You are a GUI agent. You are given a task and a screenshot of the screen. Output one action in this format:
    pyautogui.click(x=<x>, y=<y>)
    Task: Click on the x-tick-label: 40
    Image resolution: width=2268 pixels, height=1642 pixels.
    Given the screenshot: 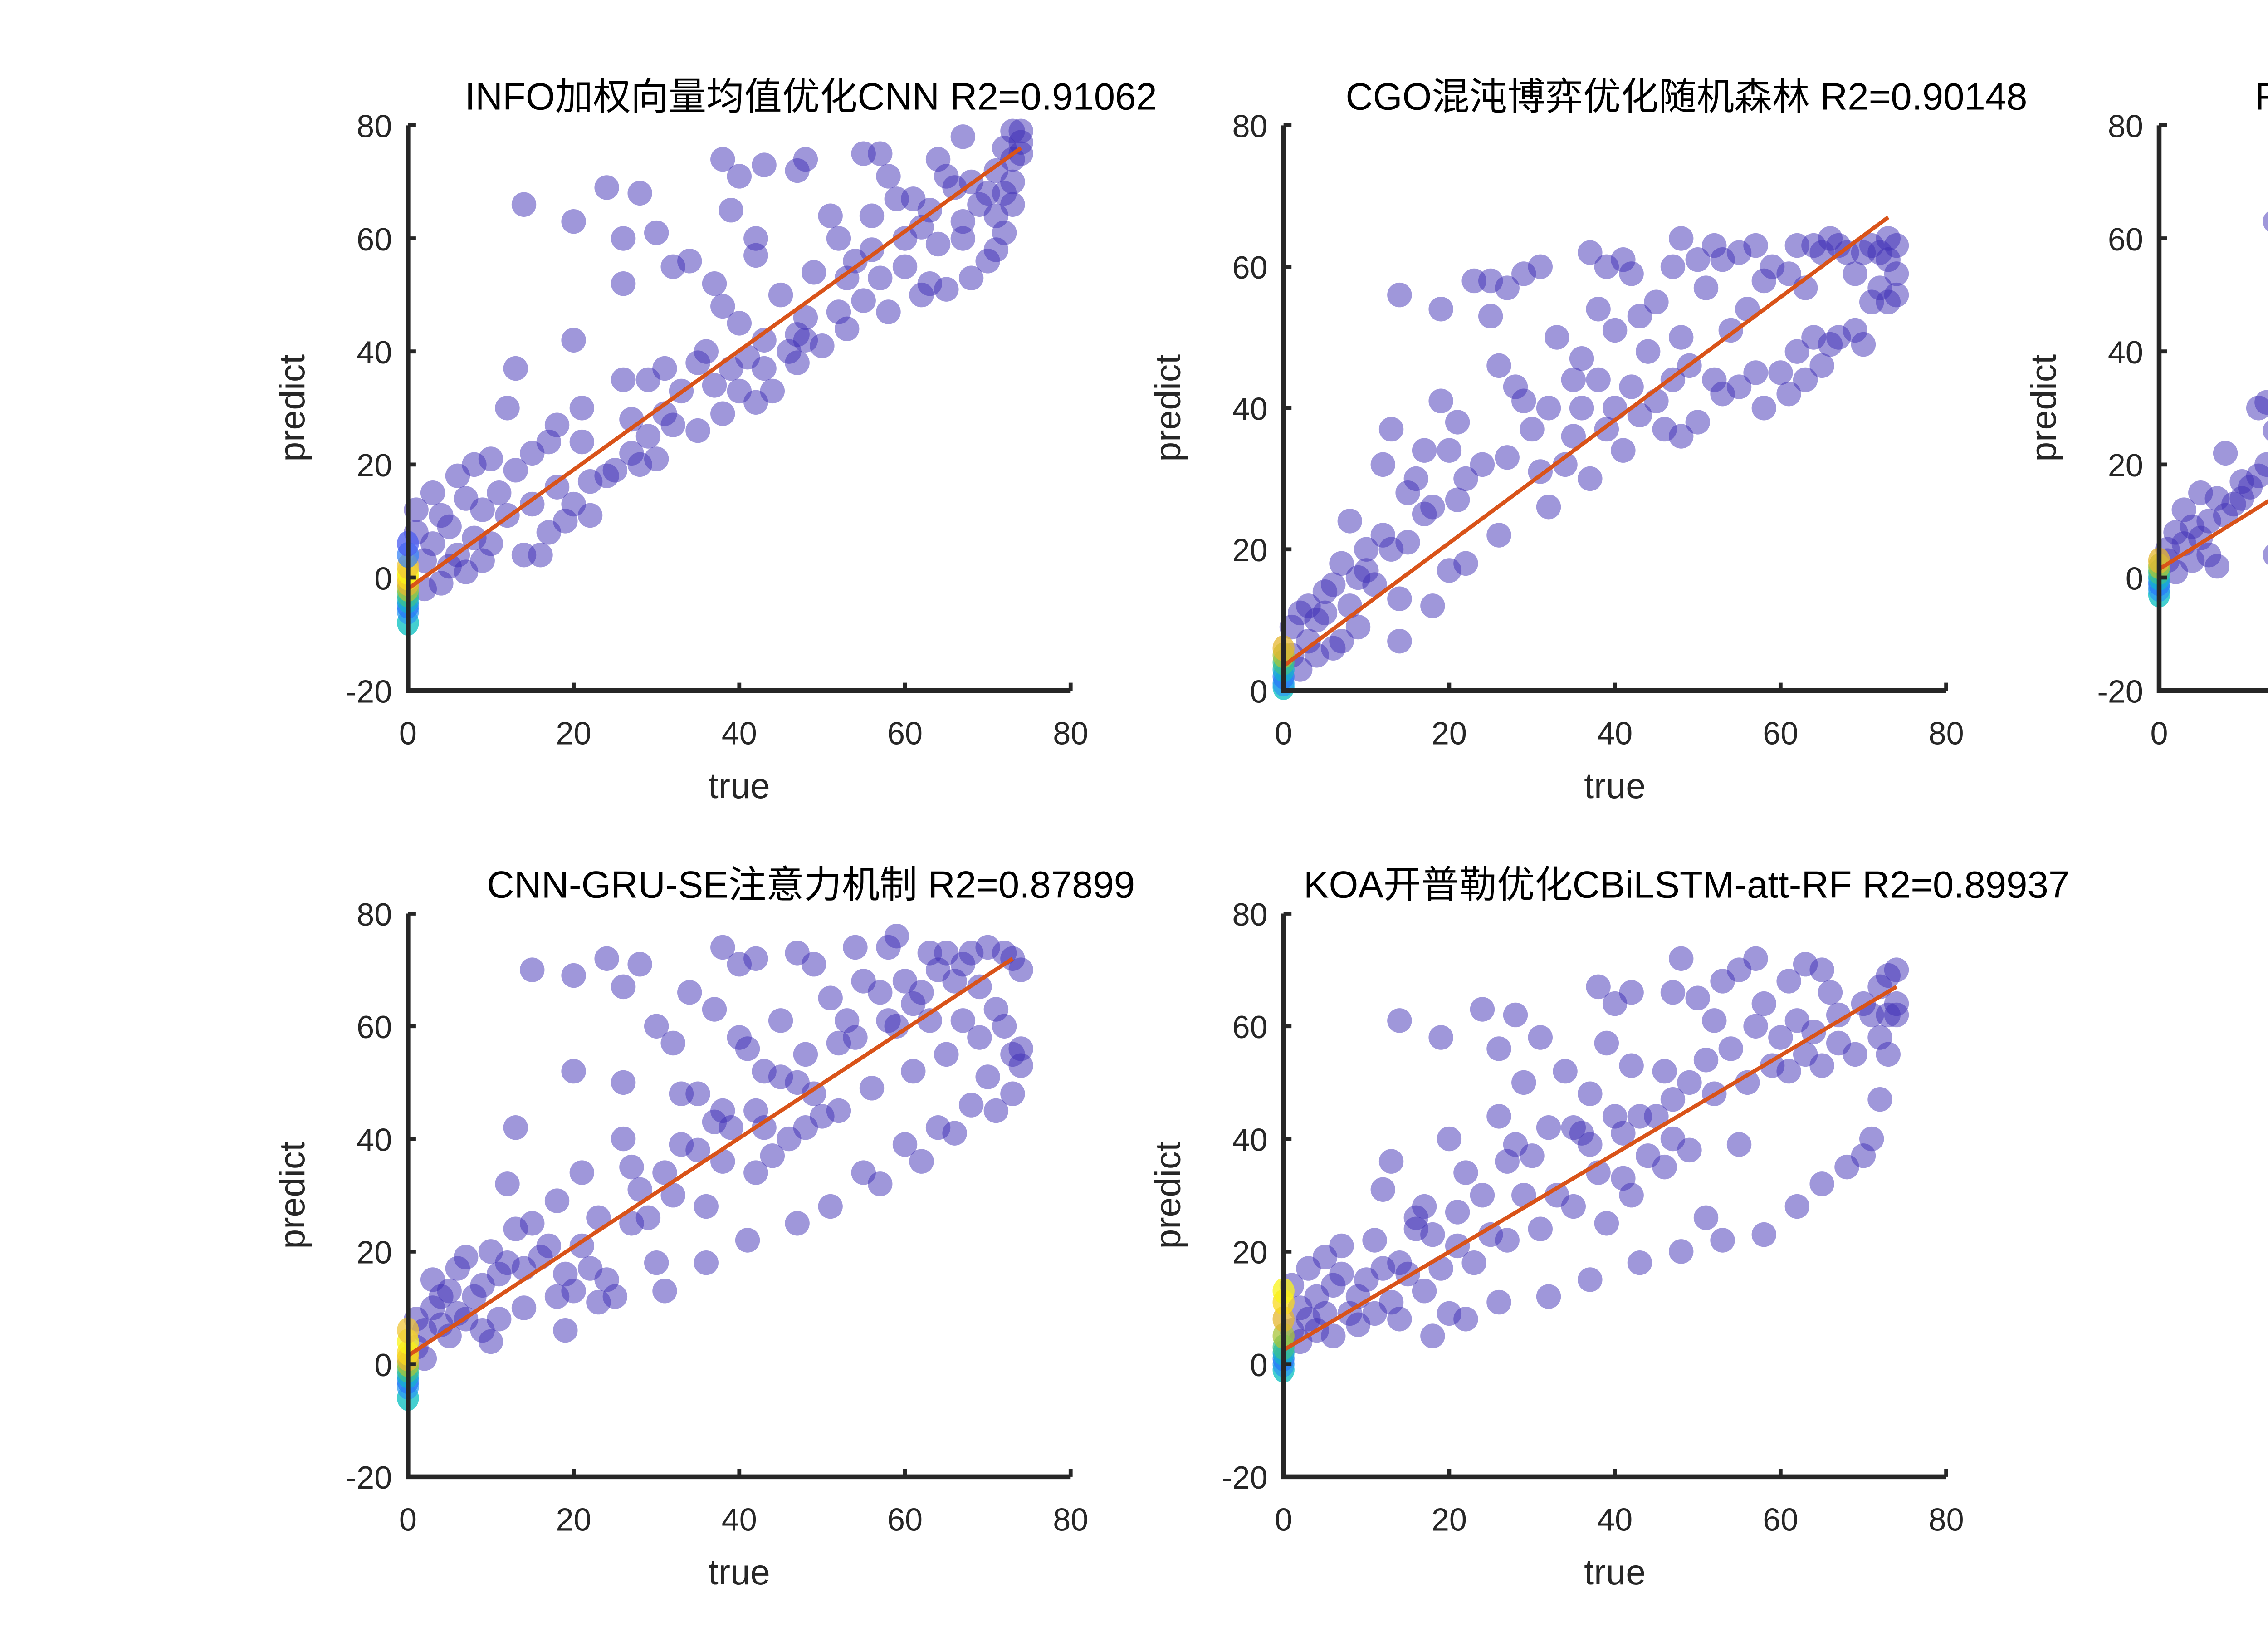 What is the action you would take?
    pyautogui.click(x=739, y=1519)
    